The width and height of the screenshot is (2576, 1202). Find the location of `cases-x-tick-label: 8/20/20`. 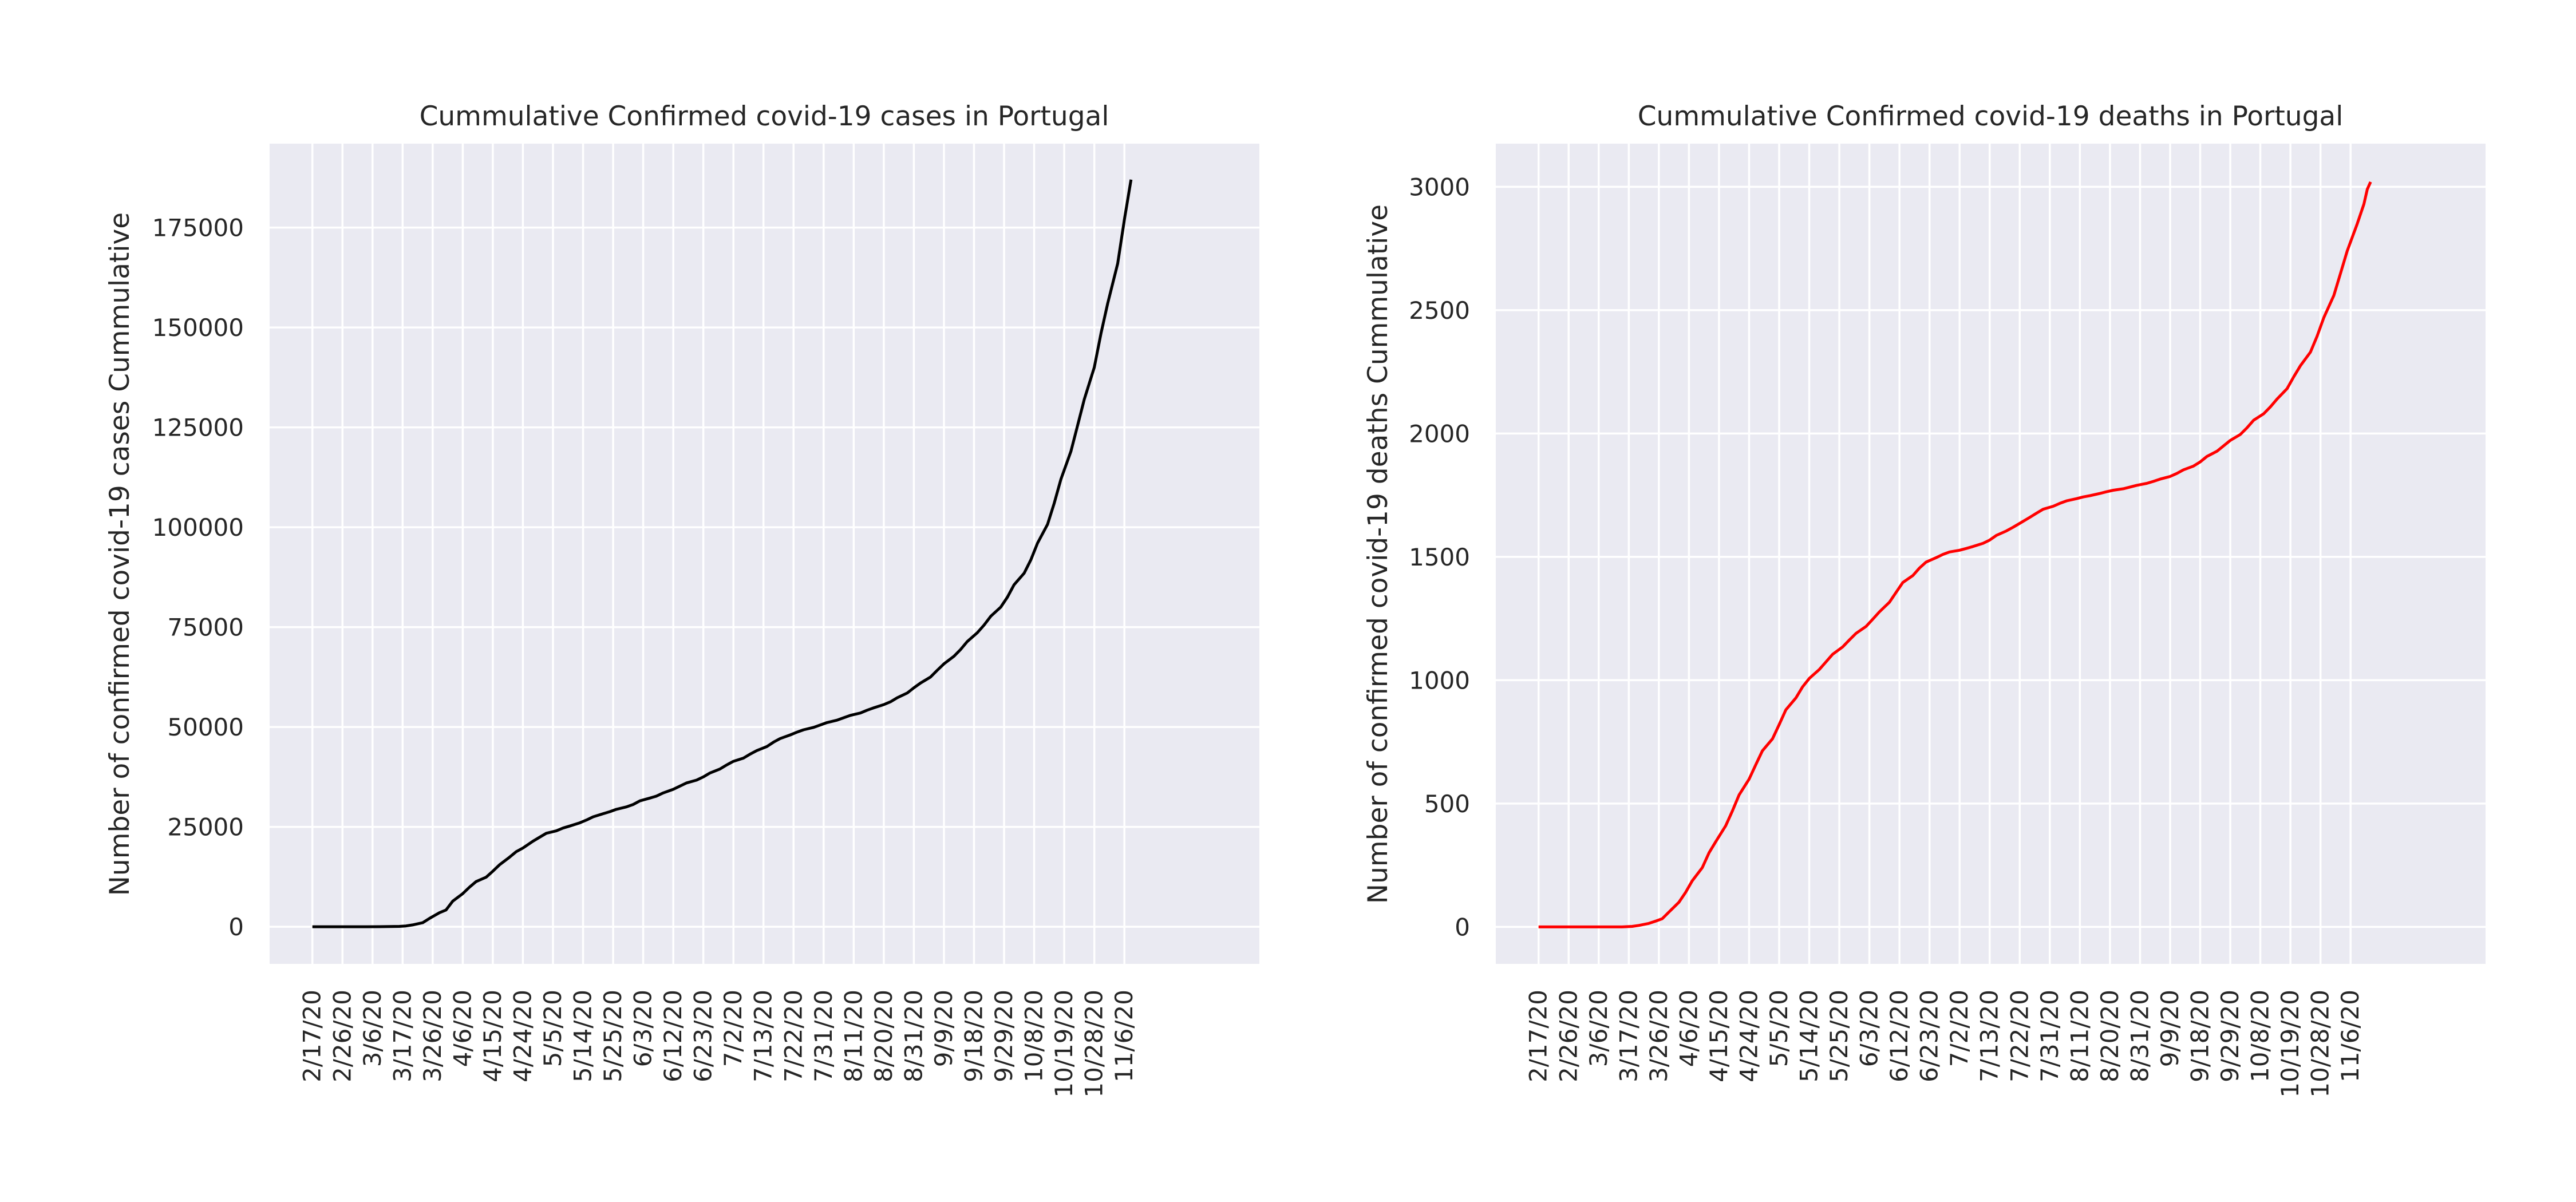

cases-x-tick-label: 8/20/20 is located at coordinates (884, 1036).